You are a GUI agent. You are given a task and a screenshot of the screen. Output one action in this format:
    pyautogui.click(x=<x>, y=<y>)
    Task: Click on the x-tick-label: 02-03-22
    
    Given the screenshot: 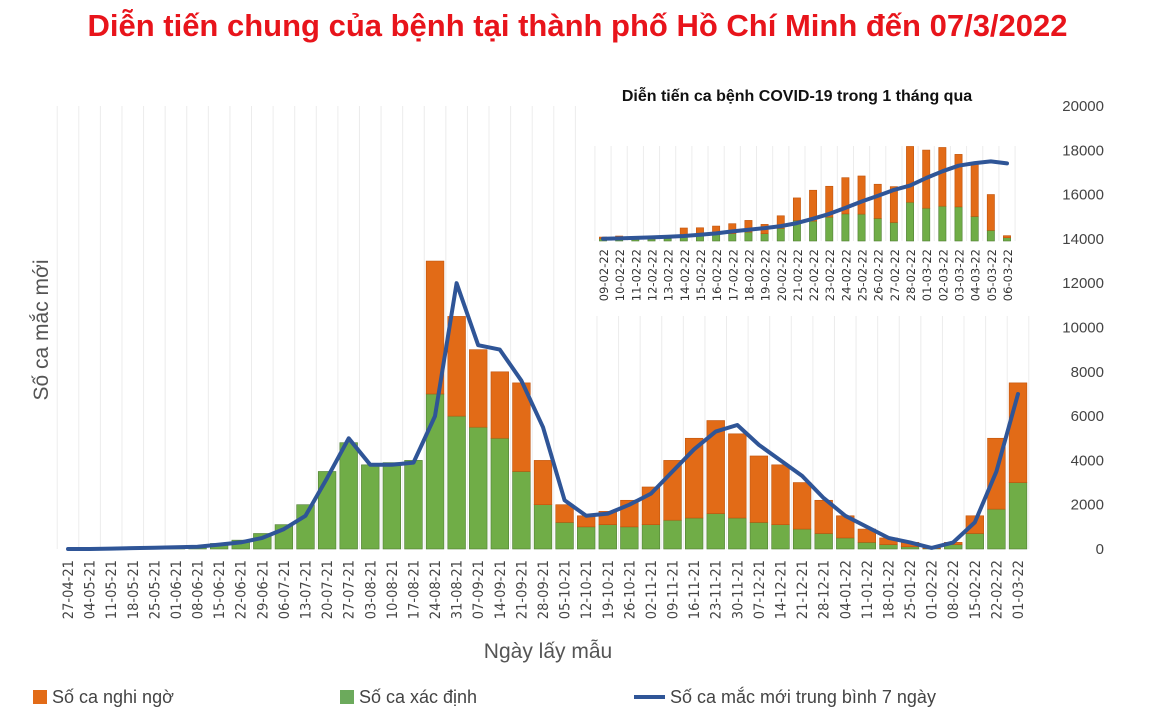 What is the action you would take?
    pyautogui.click(x=943, y=275)
    